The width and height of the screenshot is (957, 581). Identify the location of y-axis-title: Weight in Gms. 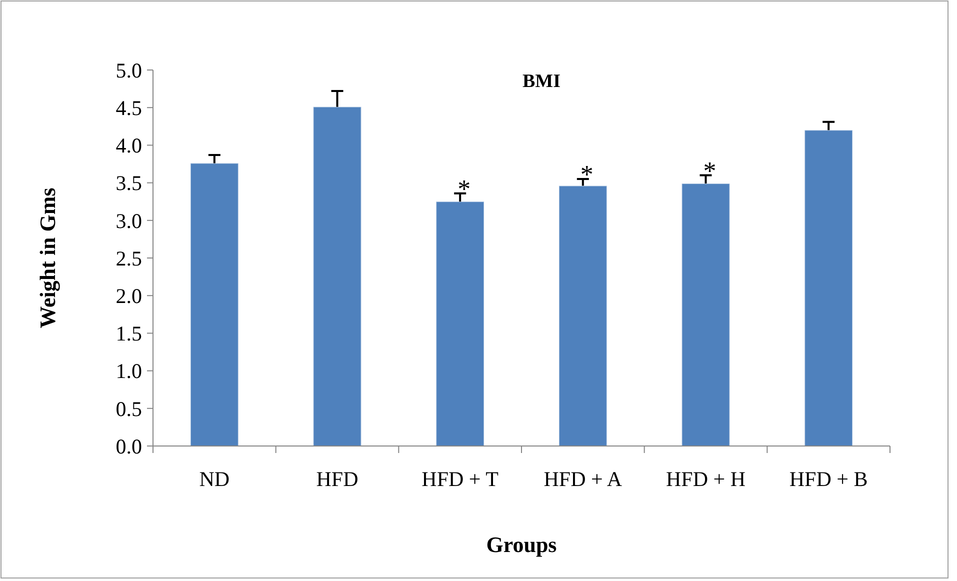
(47, 257).